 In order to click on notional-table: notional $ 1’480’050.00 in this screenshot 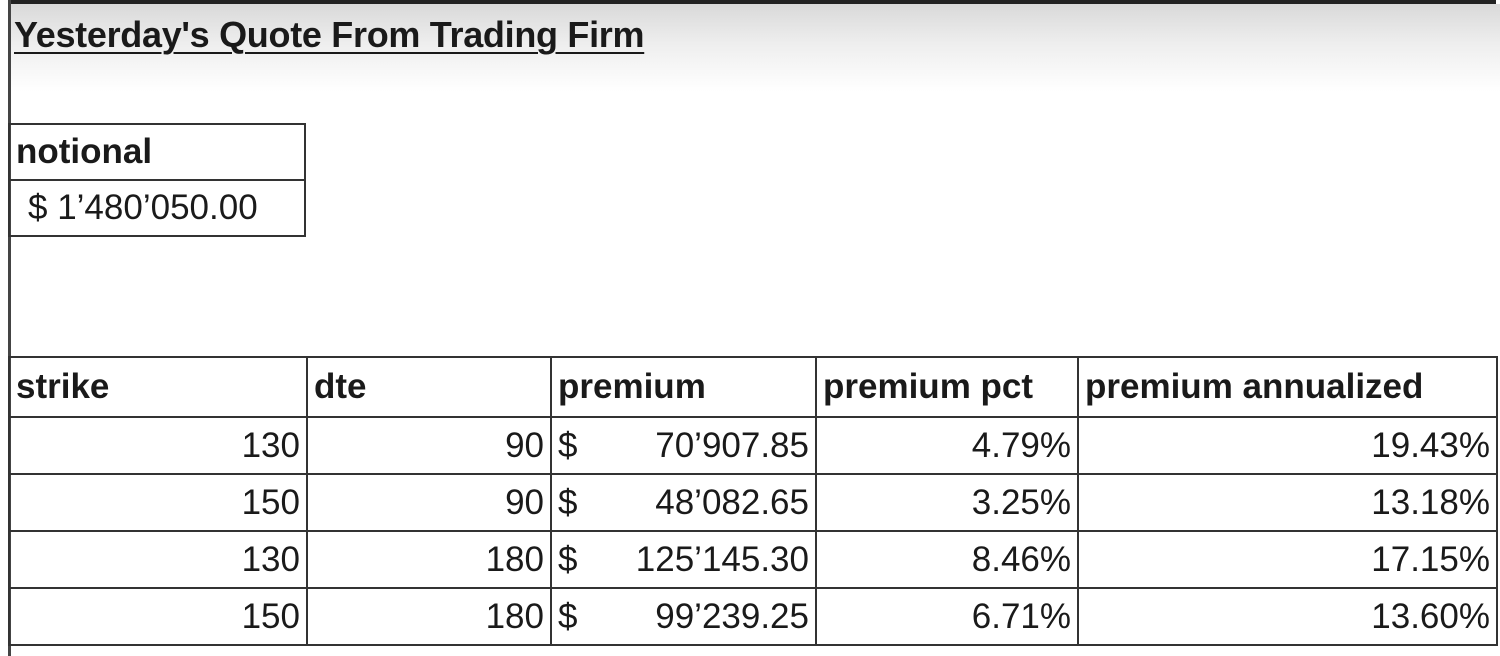, I will do `click(157, 180)`.